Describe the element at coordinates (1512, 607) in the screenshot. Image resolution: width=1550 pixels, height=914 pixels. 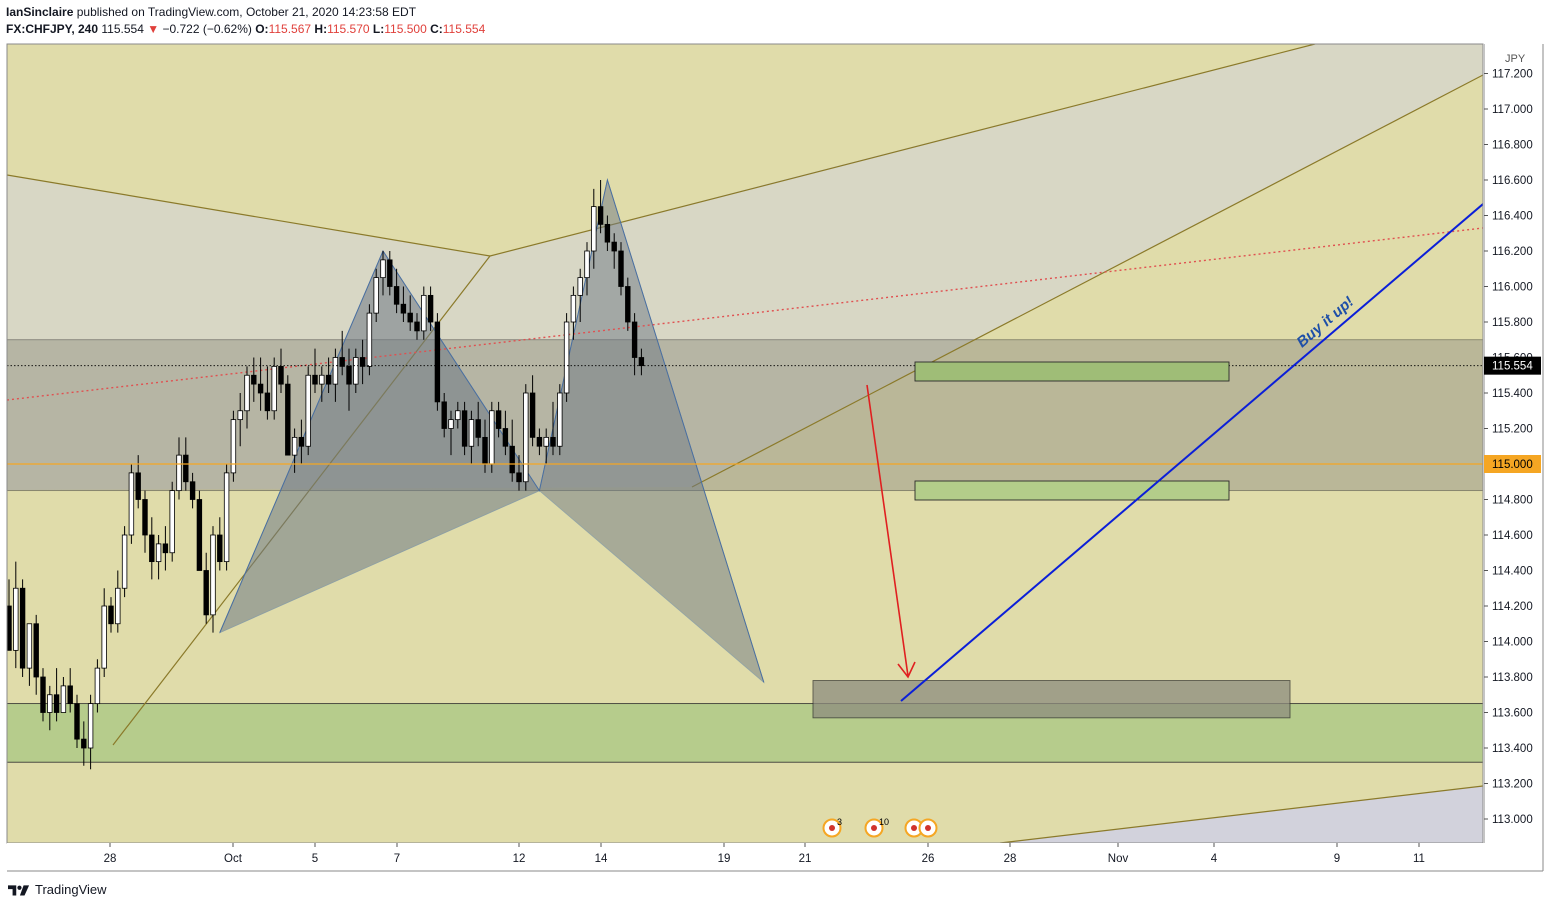
I see `y-tick-label: 114.200` at that location.